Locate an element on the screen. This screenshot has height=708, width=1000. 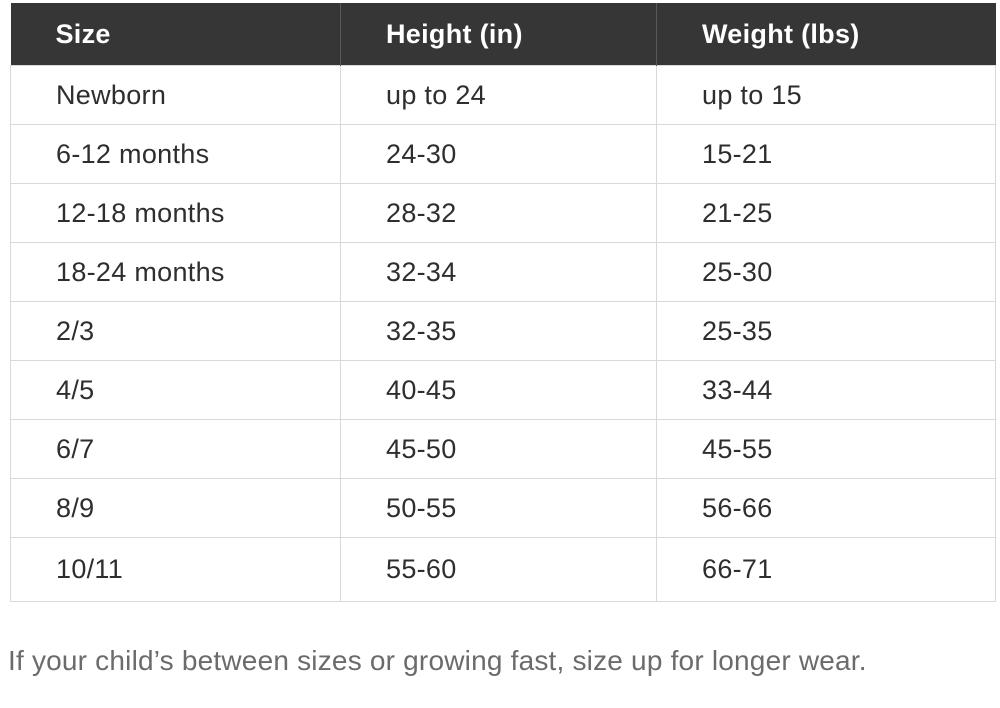
size-cell: 12-18 months is located at coordinates (175, 213).